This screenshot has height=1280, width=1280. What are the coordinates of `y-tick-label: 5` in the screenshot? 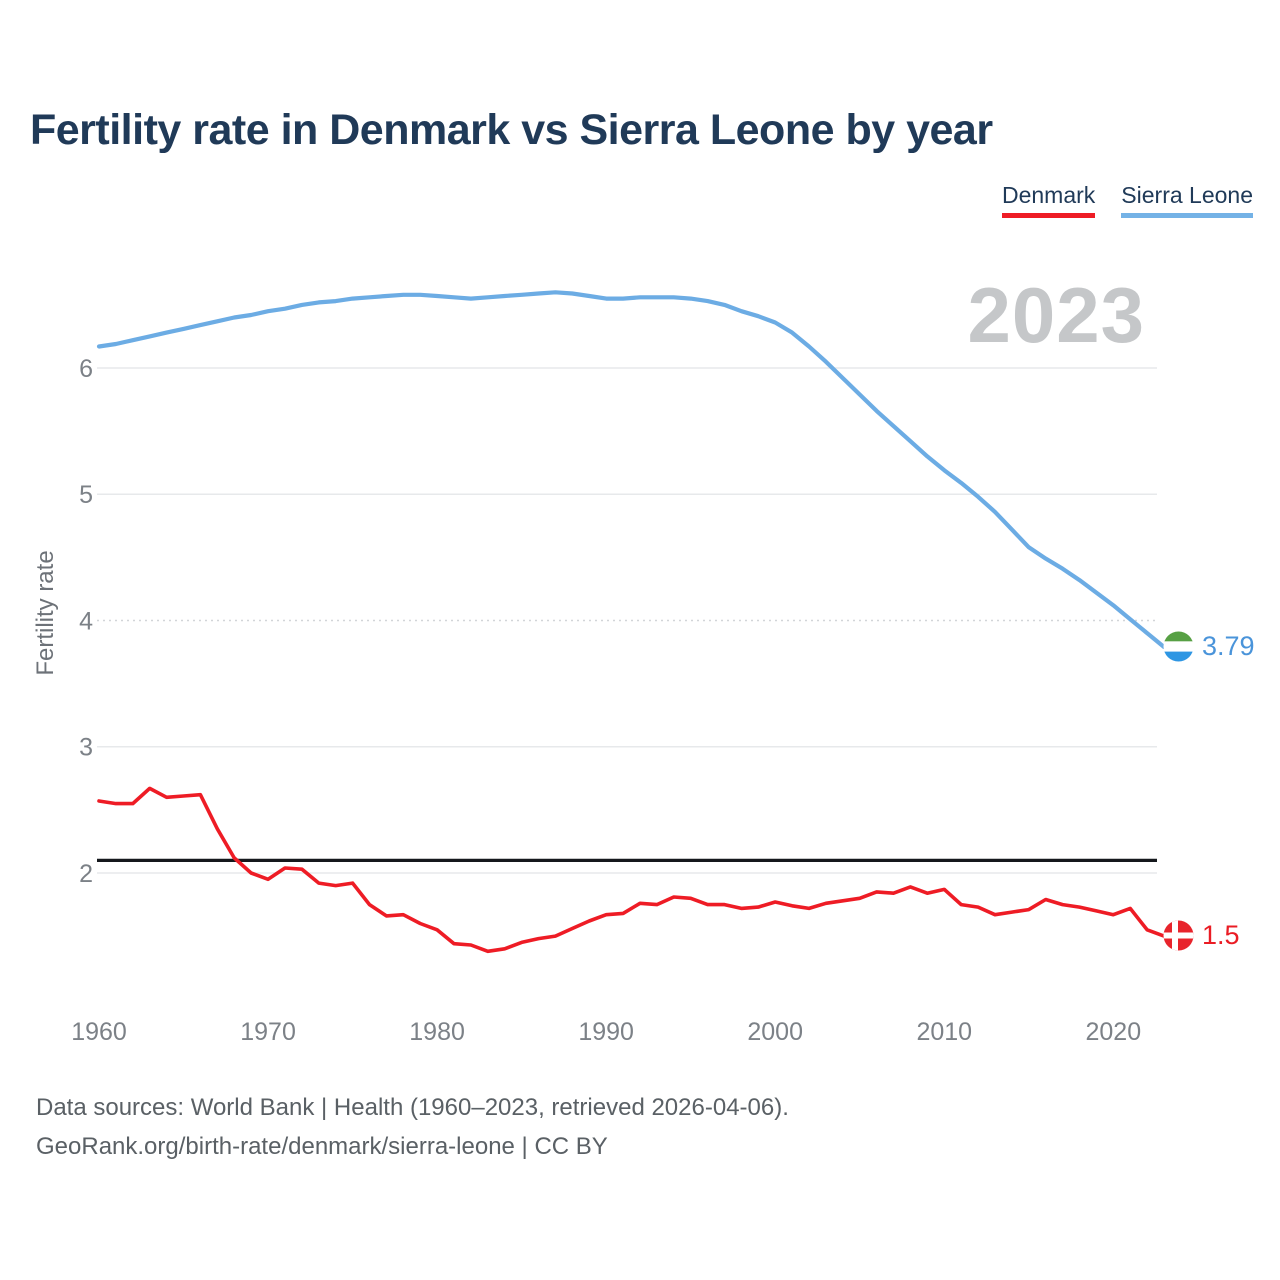 It's located at (86, 495).